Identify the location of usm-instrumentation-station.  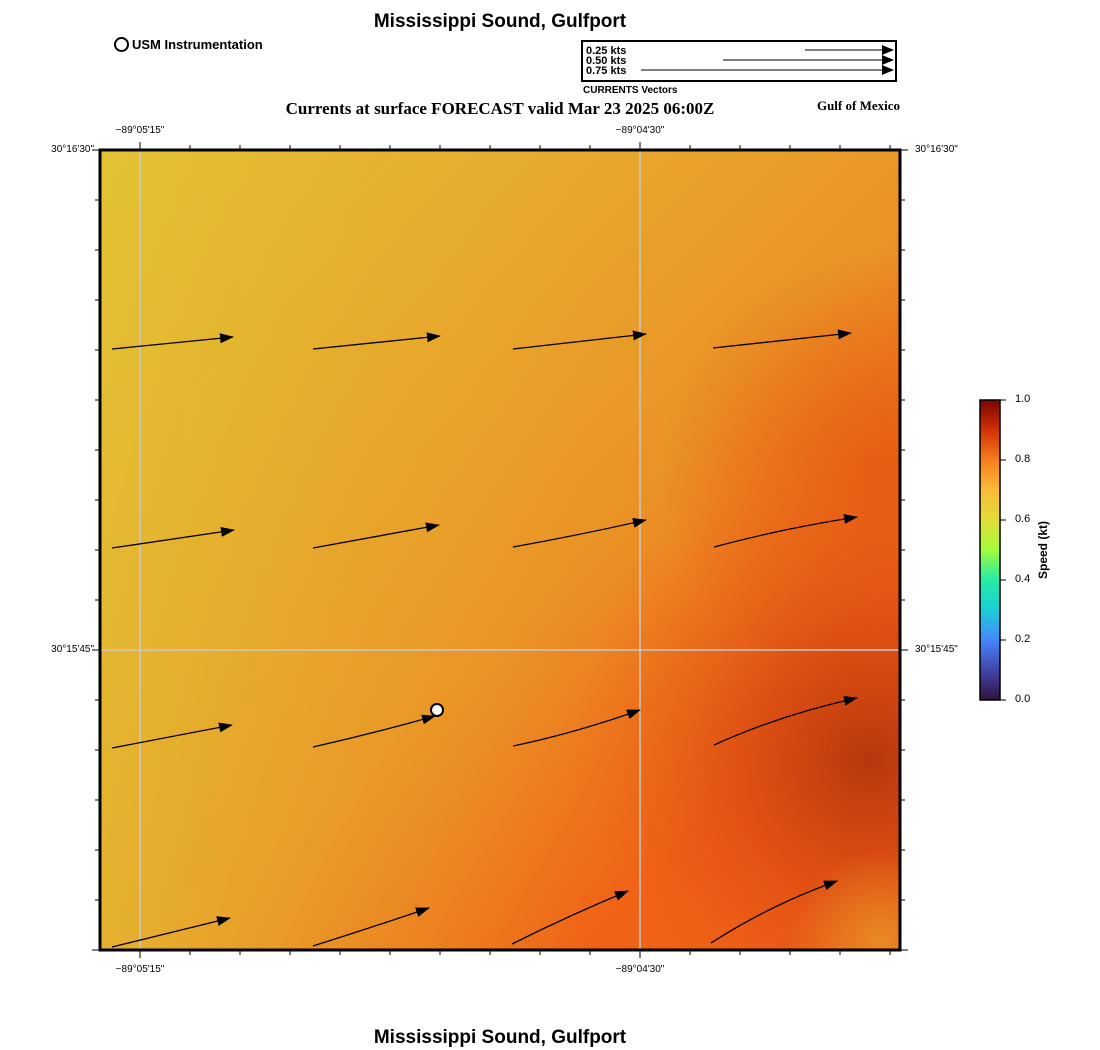
(437, 710).